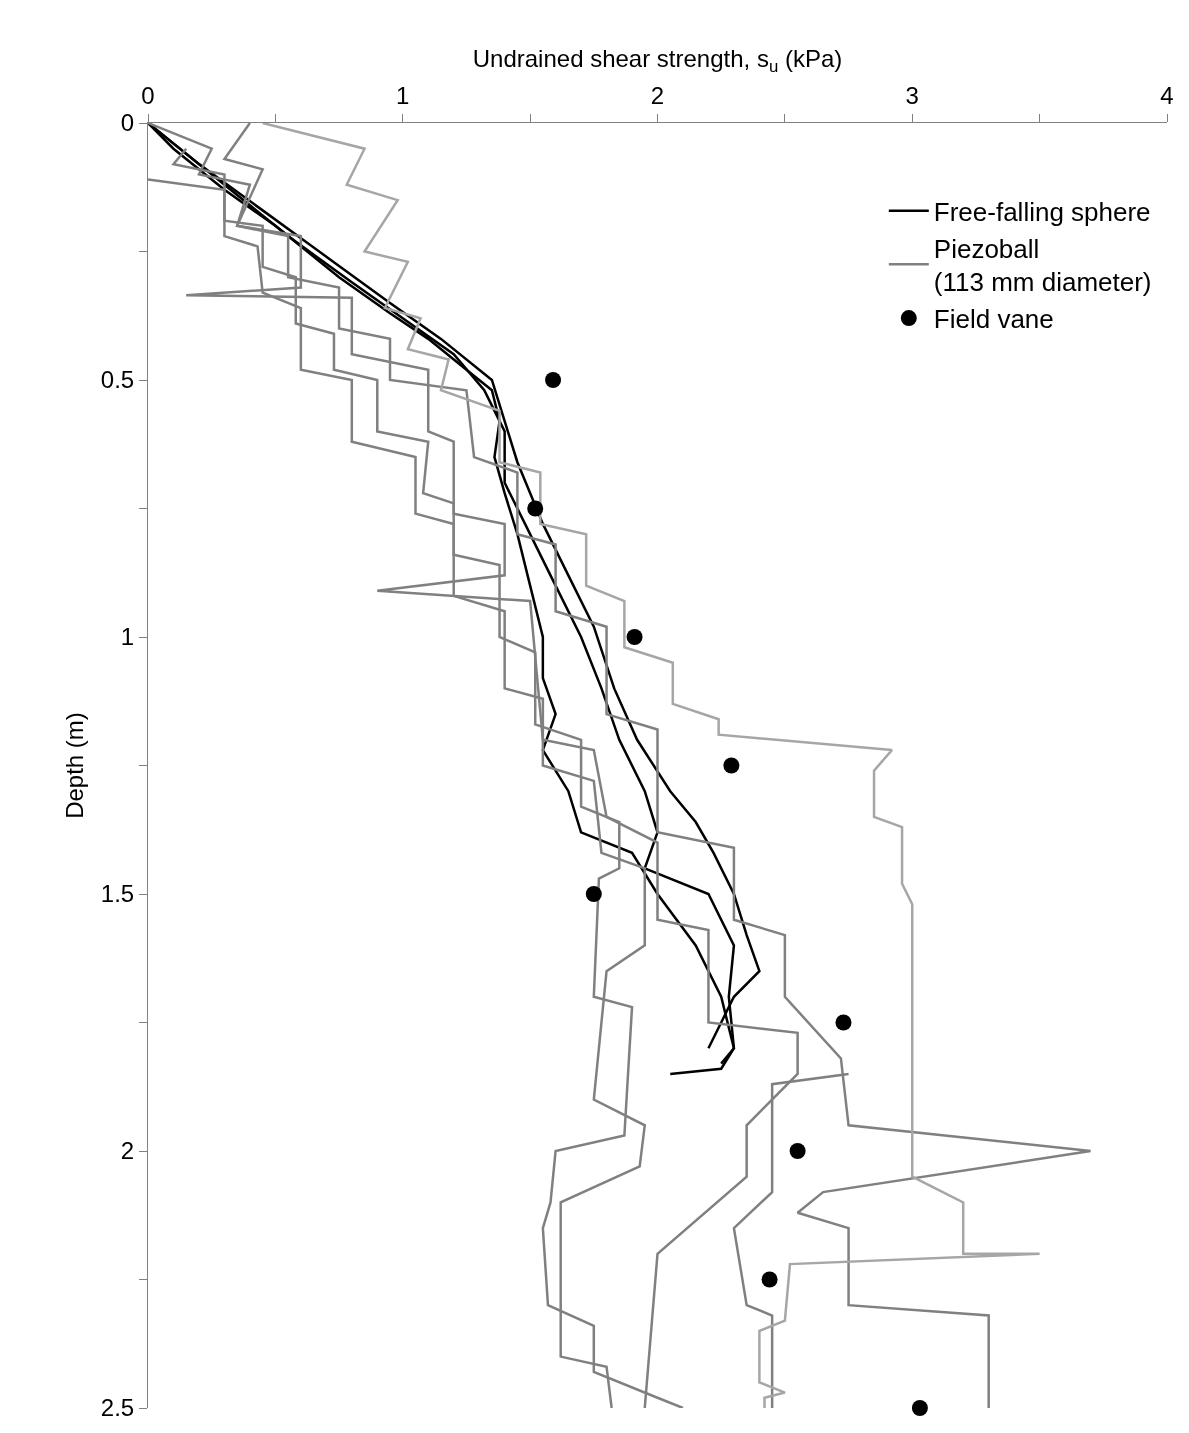  What do you see at coordinates (657, 60) in the screenshot?
I see `x-axis-title: Undrained shear strength, s$_{u}$ (kPa)` at bounding box center [657, 60].